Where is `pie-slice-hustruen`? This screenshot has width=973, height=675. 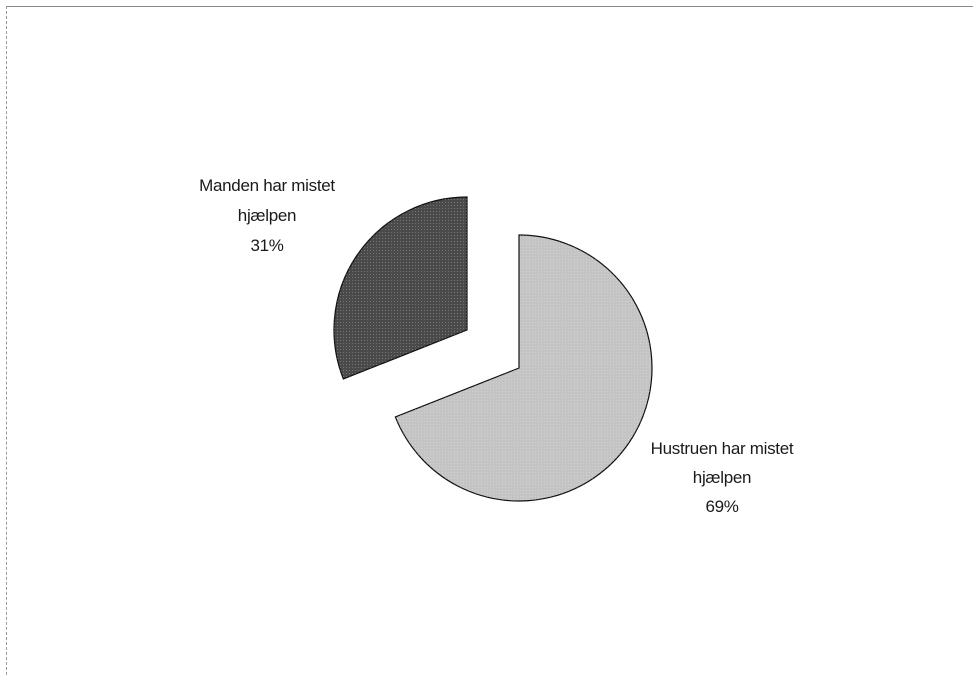 pie-slice-hustruen is located at coordinates (523, 368).